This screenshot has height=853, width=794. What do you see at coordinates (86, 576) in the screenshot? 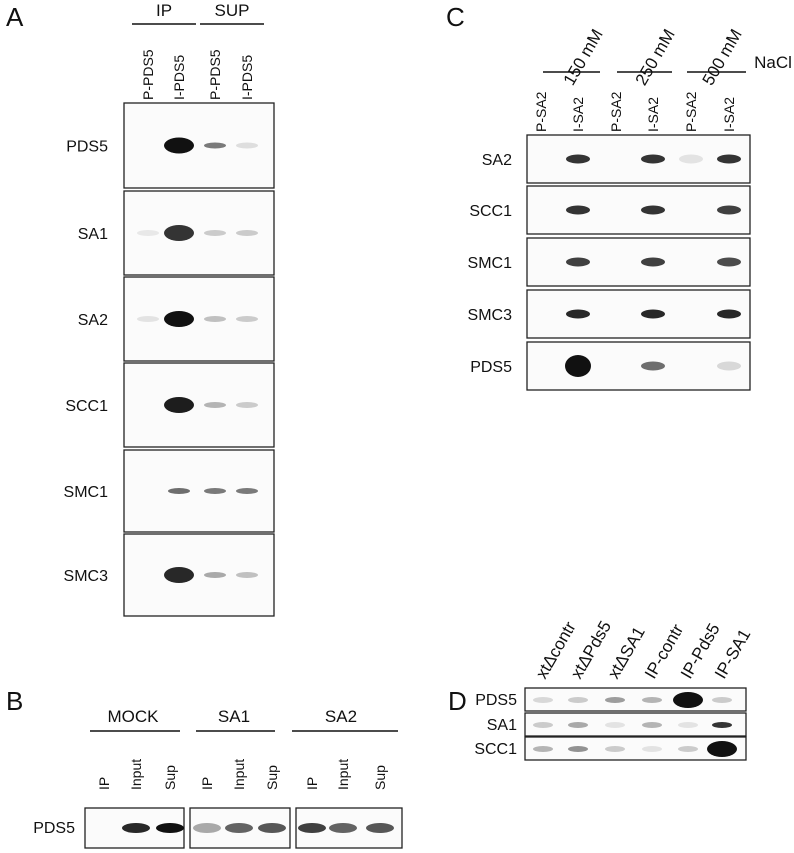
I see `panel-a-row-label: SMC3` at bounding box center [86, 576].